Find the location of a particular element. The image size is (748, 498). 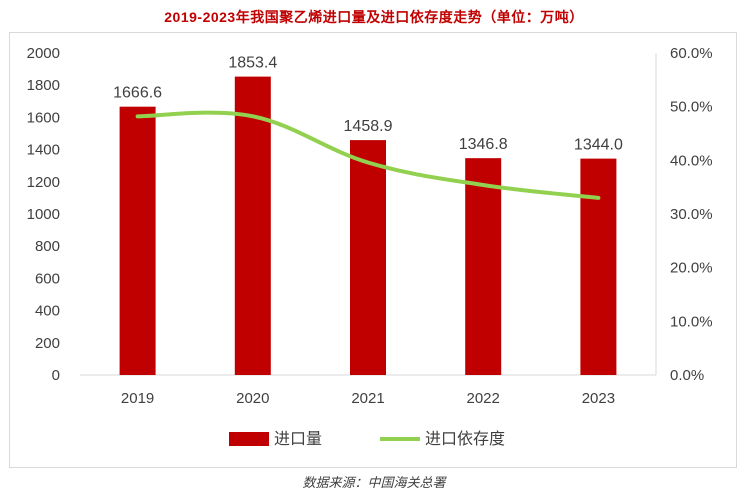

series-line is located at coordinates (368, 155).